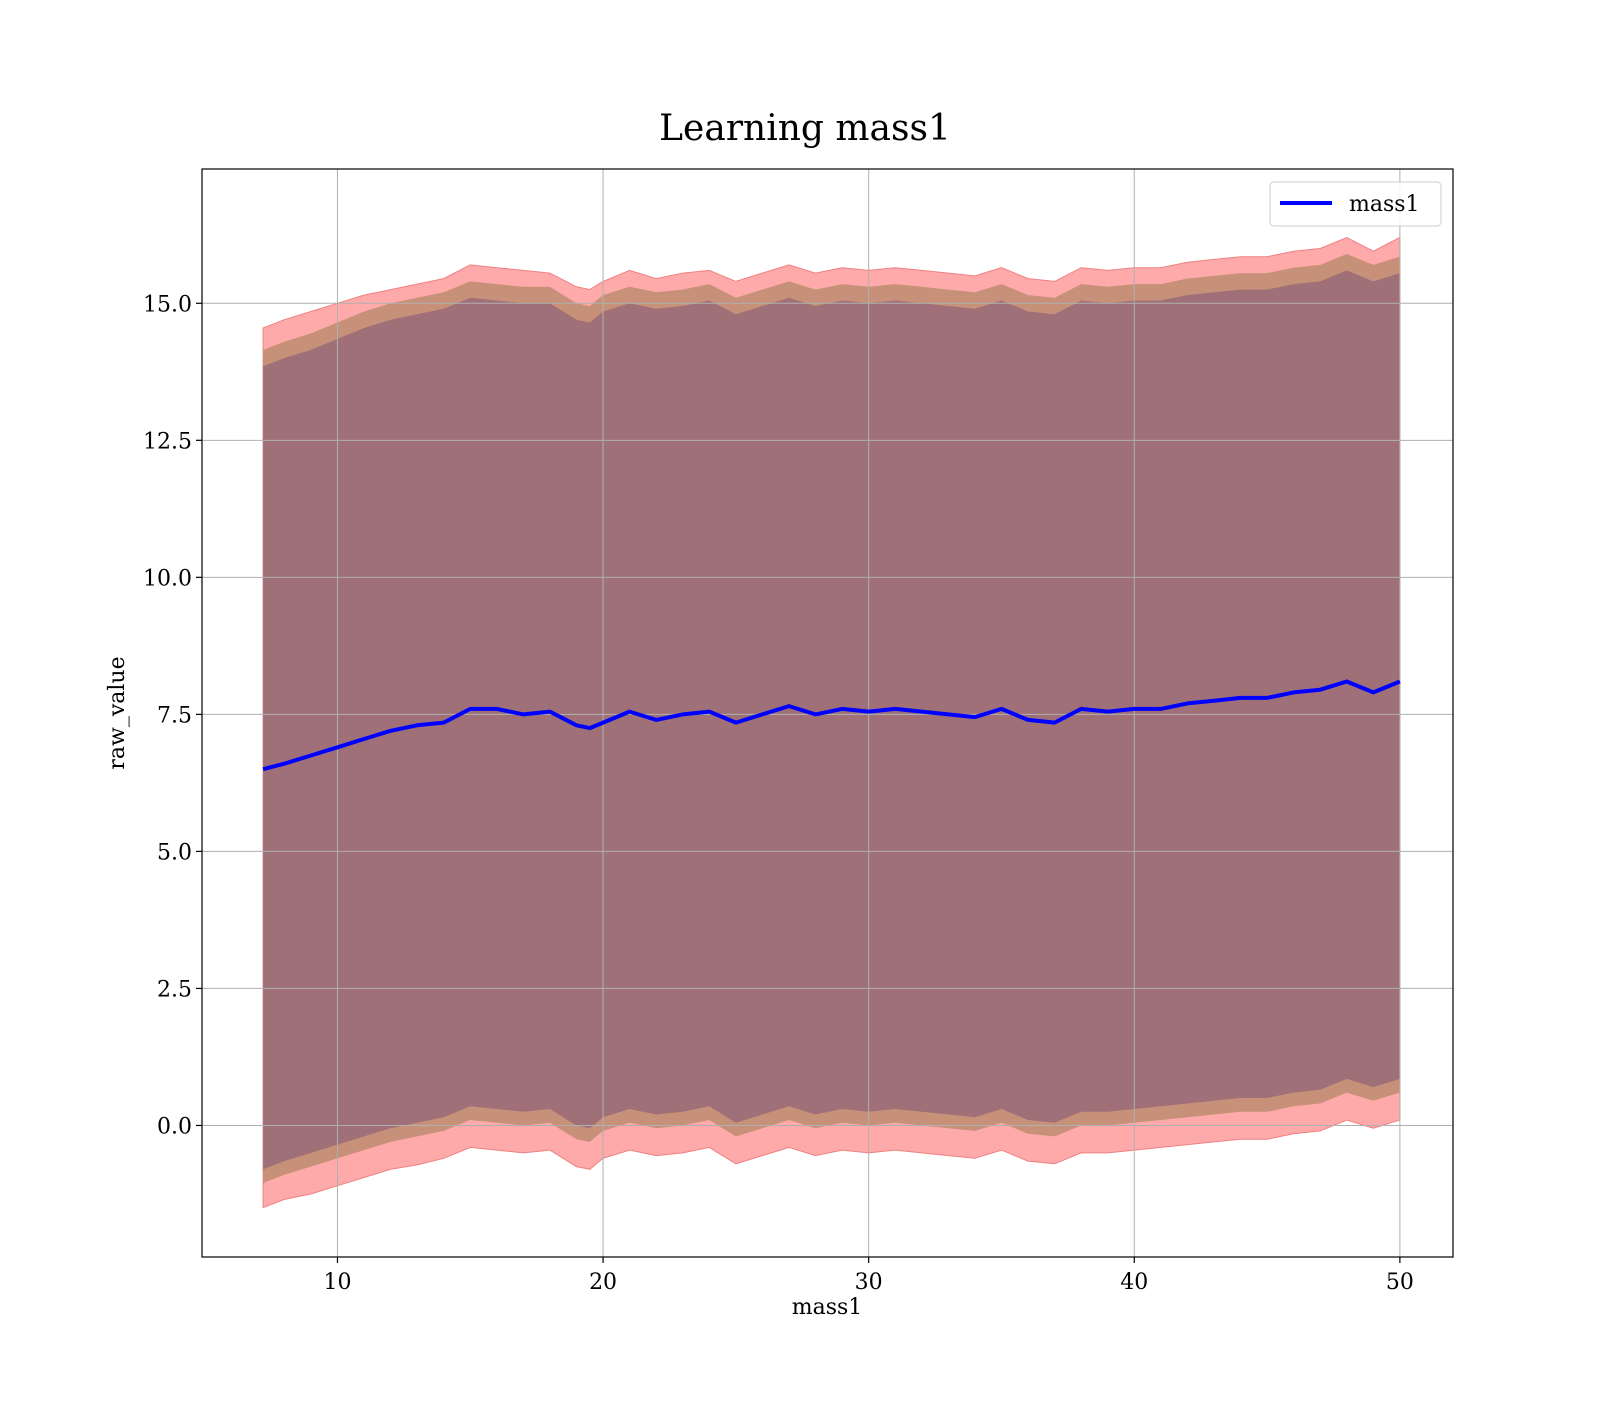 The image size is (1600, 1404). What do you see at coordinates (1384, 204) in the screenshot?
I see `legend-label-mass1: mass1` at bounding box center [1384, 204].